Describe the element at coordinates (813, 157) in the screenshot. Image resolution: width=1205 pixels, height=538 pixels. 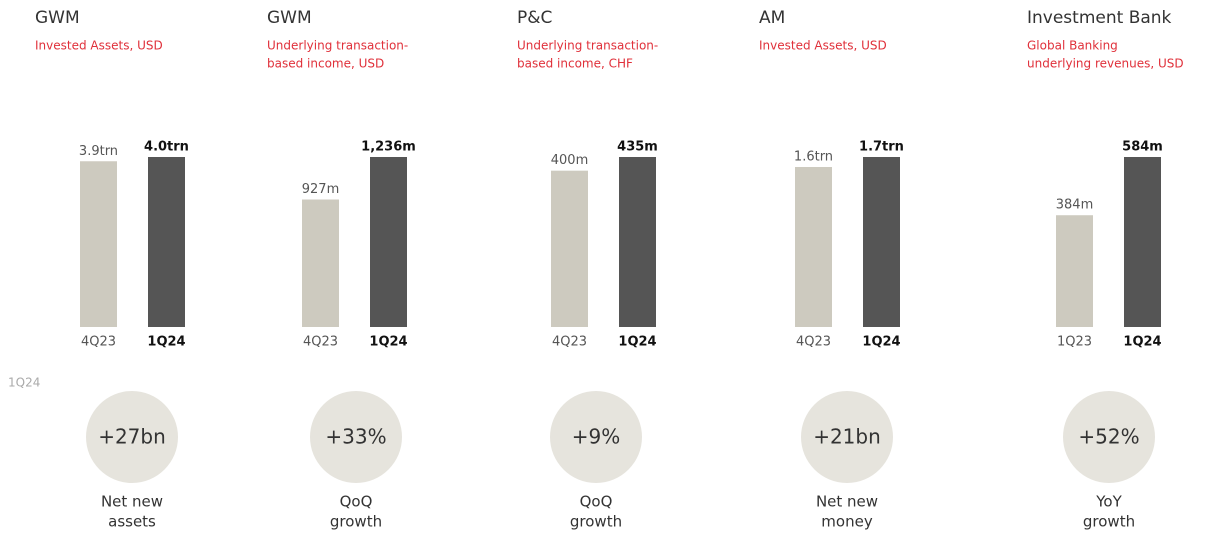
I see `value-label: 1.6trn` at that location.